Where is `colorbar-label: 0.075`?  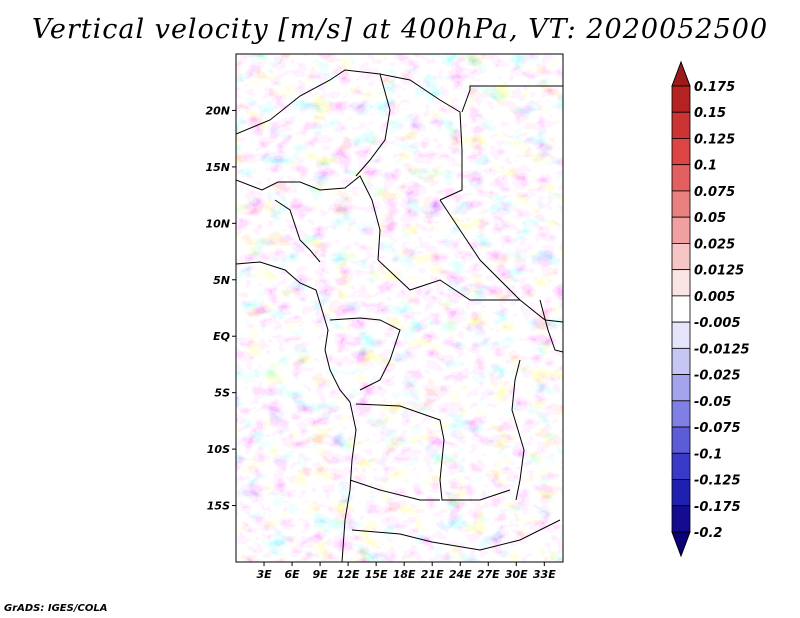 colorbar-label: 0.075 is located at coordinates (714, 192).